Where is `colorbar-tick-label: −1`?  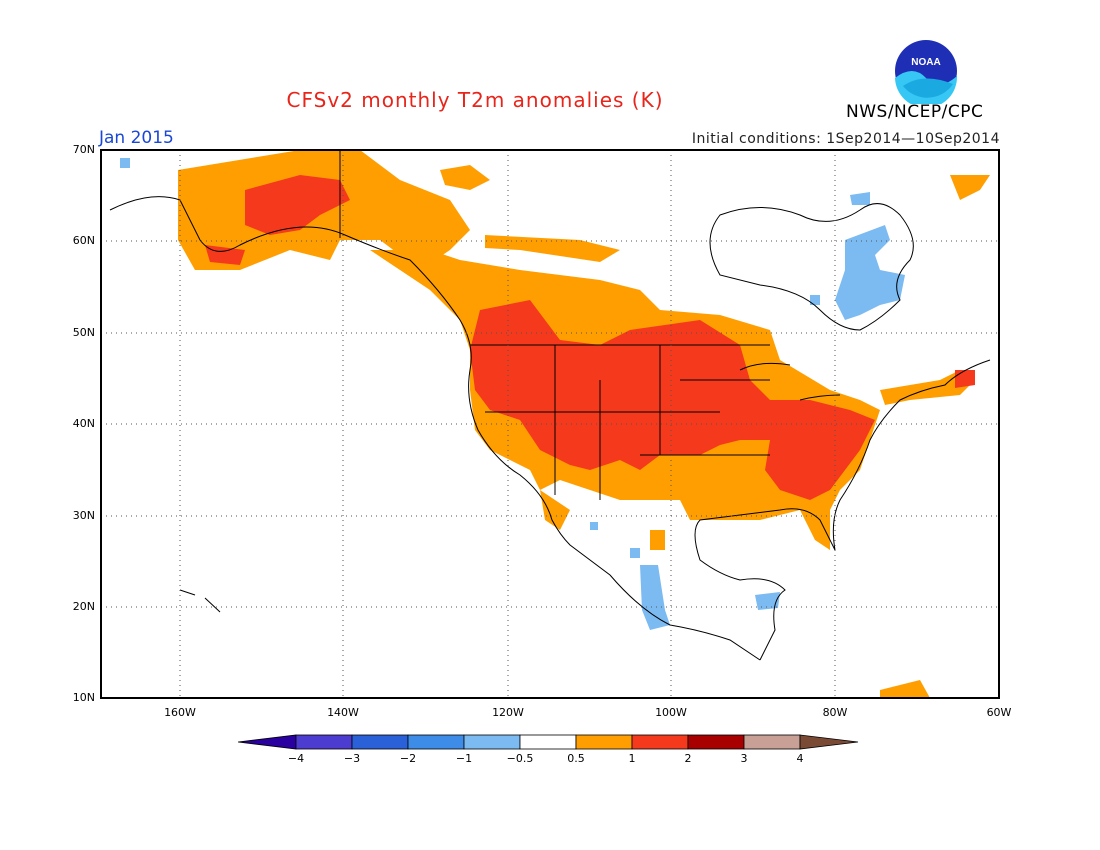 colorbar-tick-label: −1 is located at coordinates (464, 758).